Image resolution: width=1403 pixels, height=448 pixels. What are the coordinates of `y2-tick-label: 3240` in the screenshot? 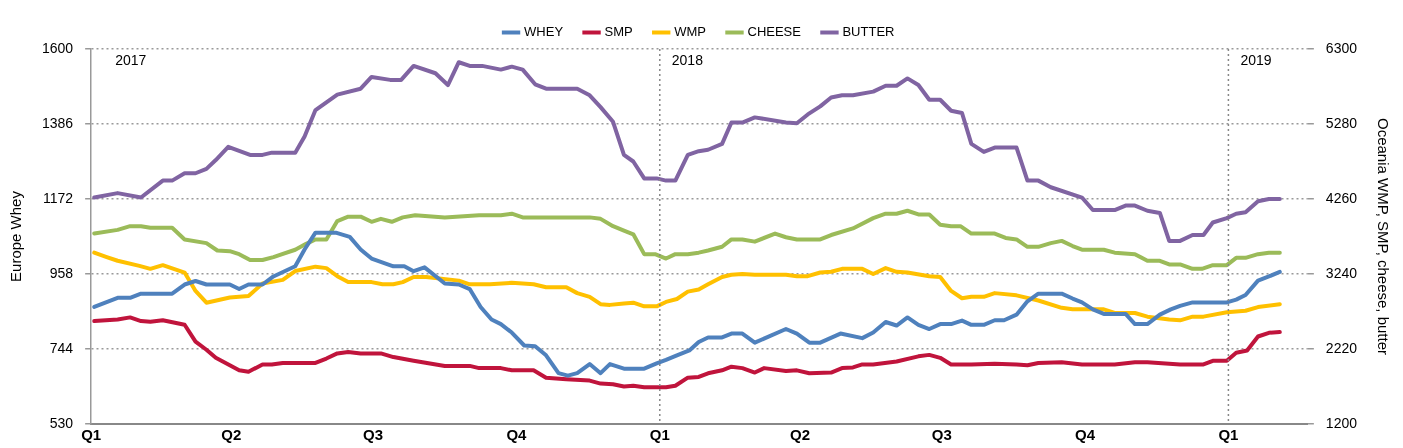 It's located at (1341, 272).